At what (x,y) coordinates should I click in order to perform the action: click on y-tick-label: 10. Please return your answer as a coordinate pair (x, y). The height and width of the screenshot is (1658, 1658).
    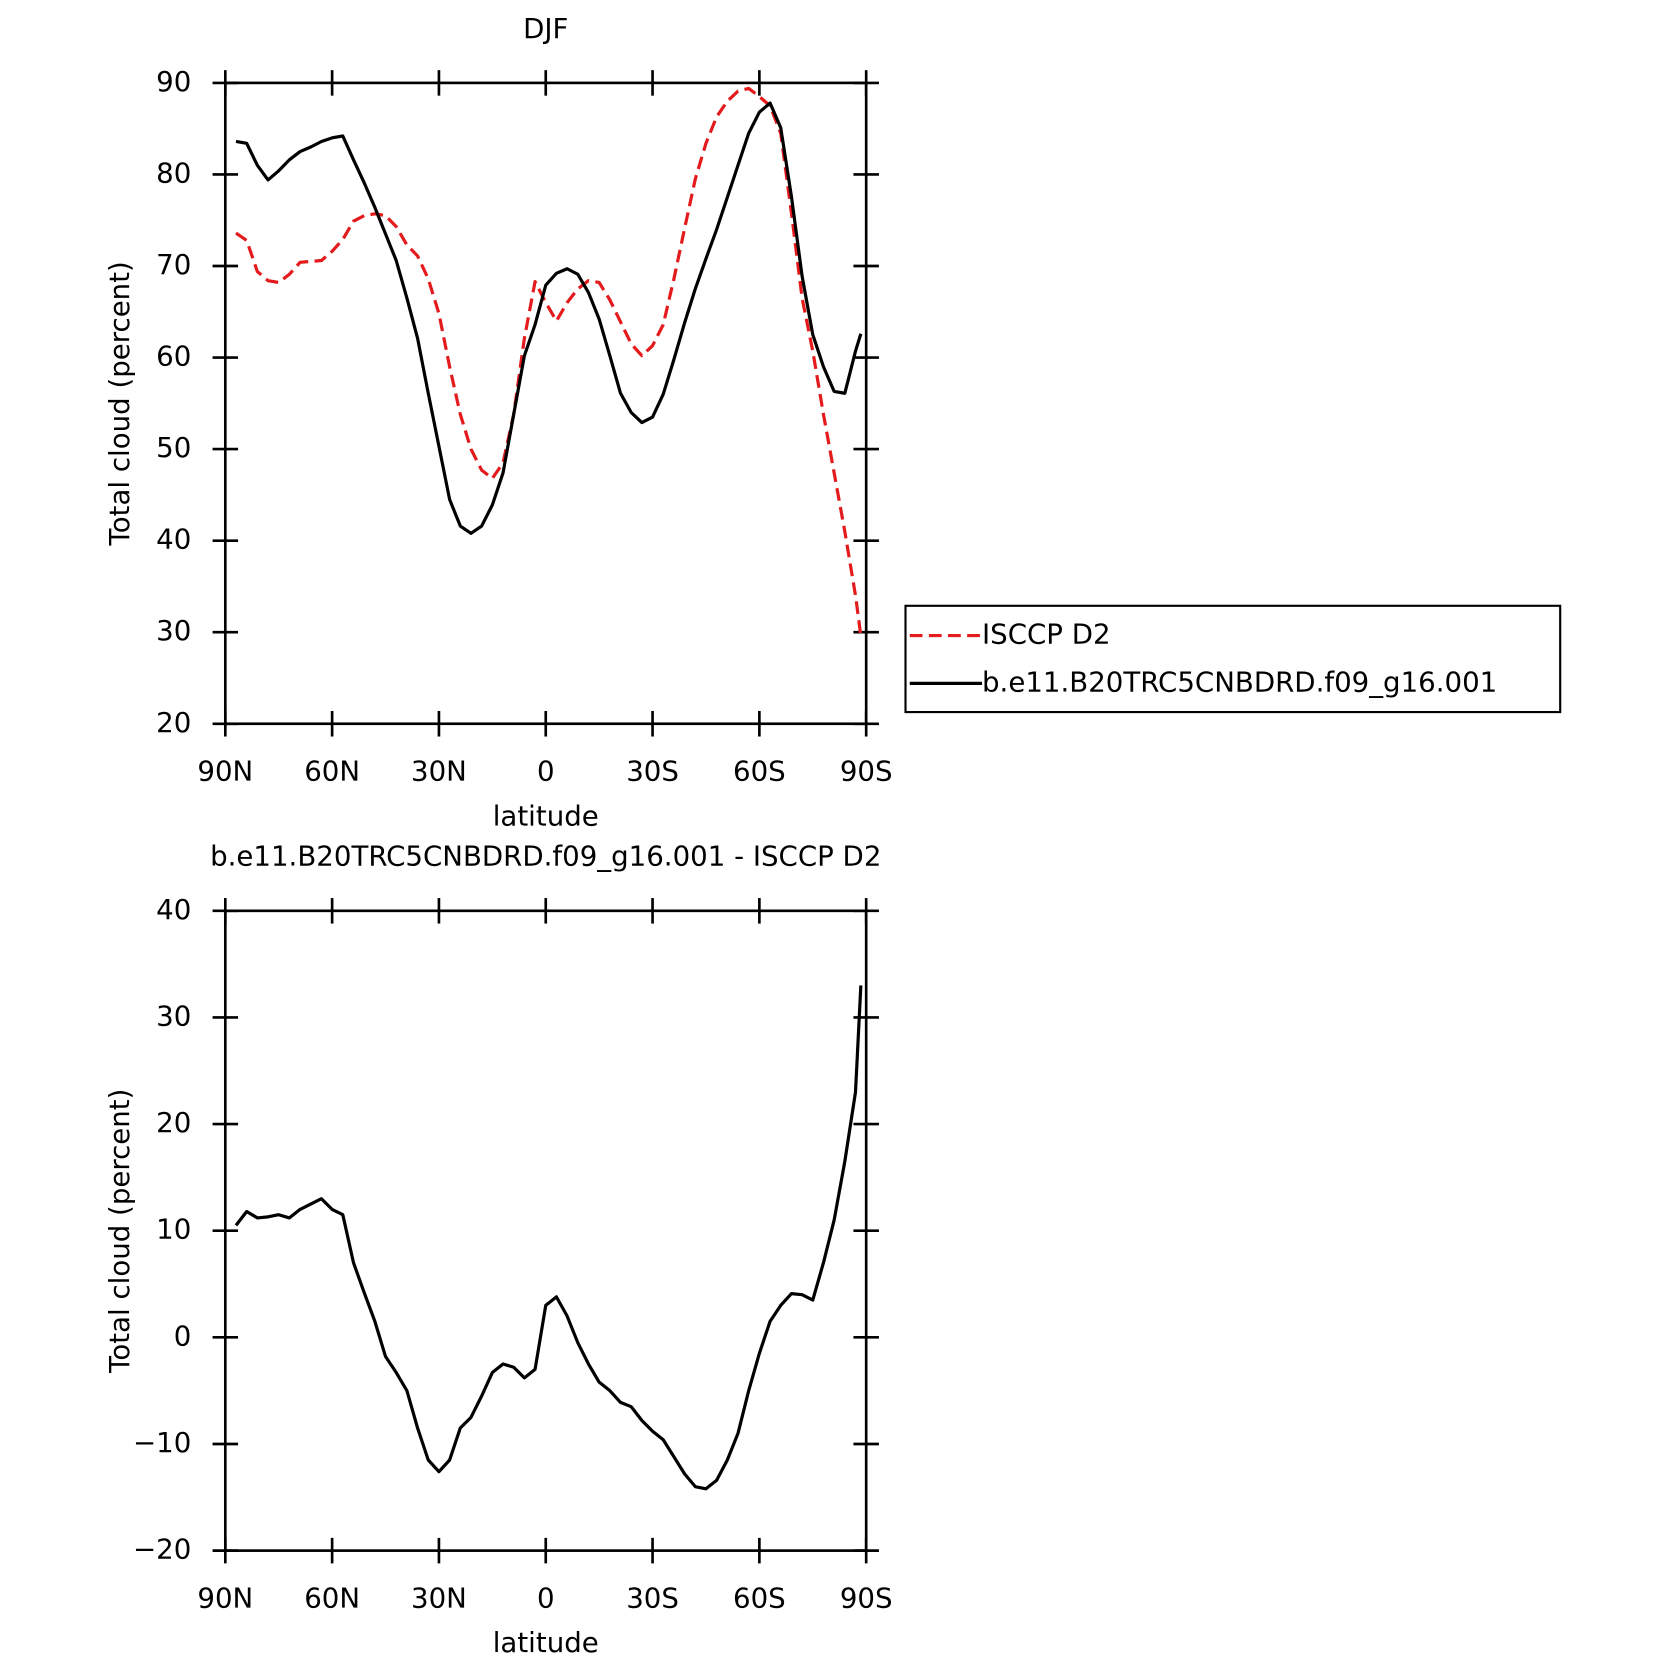
    Looking at the image, I should click on (173, 1229).